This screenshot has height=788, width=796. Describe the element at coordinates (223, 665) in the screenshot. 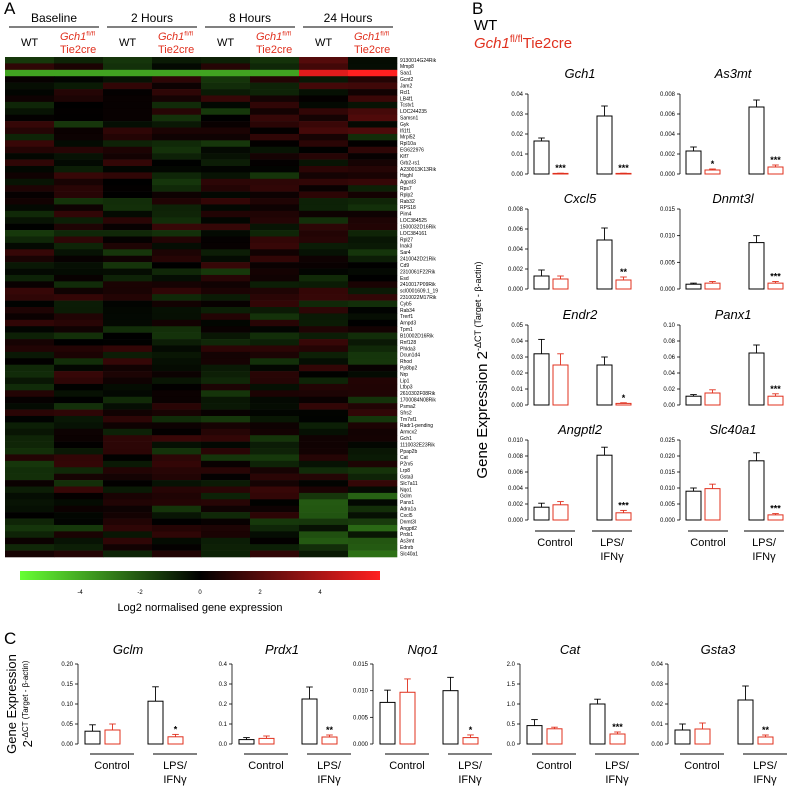

I see `y-tick-label: 0.4` at that location.